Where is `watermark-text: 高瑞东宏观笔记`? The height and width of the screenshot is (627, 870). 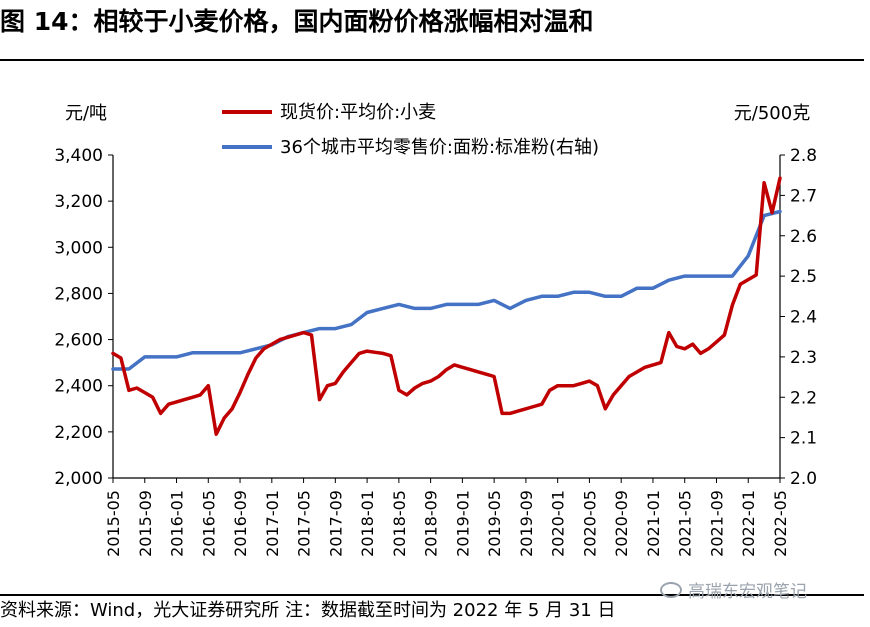 watermark-text: 高瑞东宏观笔记 is located at coordinates (747, 592).